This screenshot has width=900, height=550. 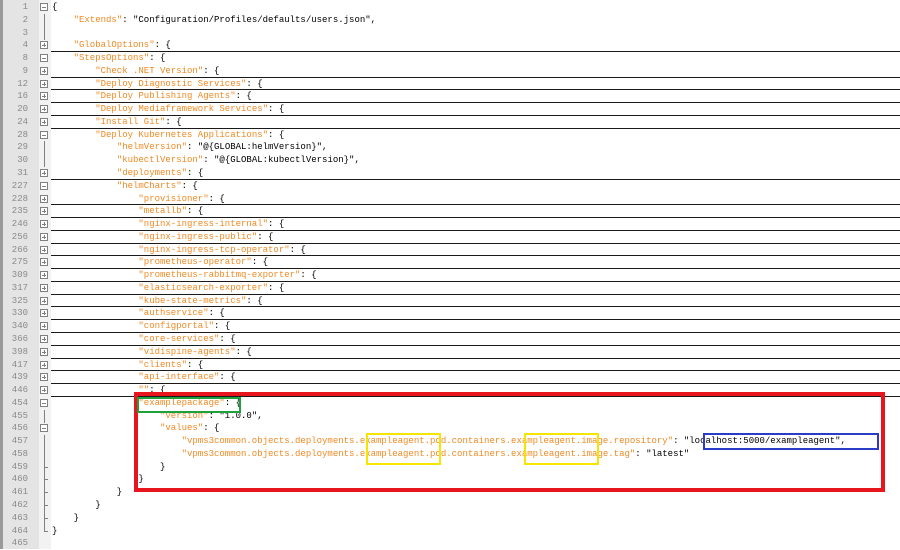 What do you see at coordinates (450, 339) in the screenshot?
I see `code-line: 366 "core-services": {` at bounding box center [450, 339].